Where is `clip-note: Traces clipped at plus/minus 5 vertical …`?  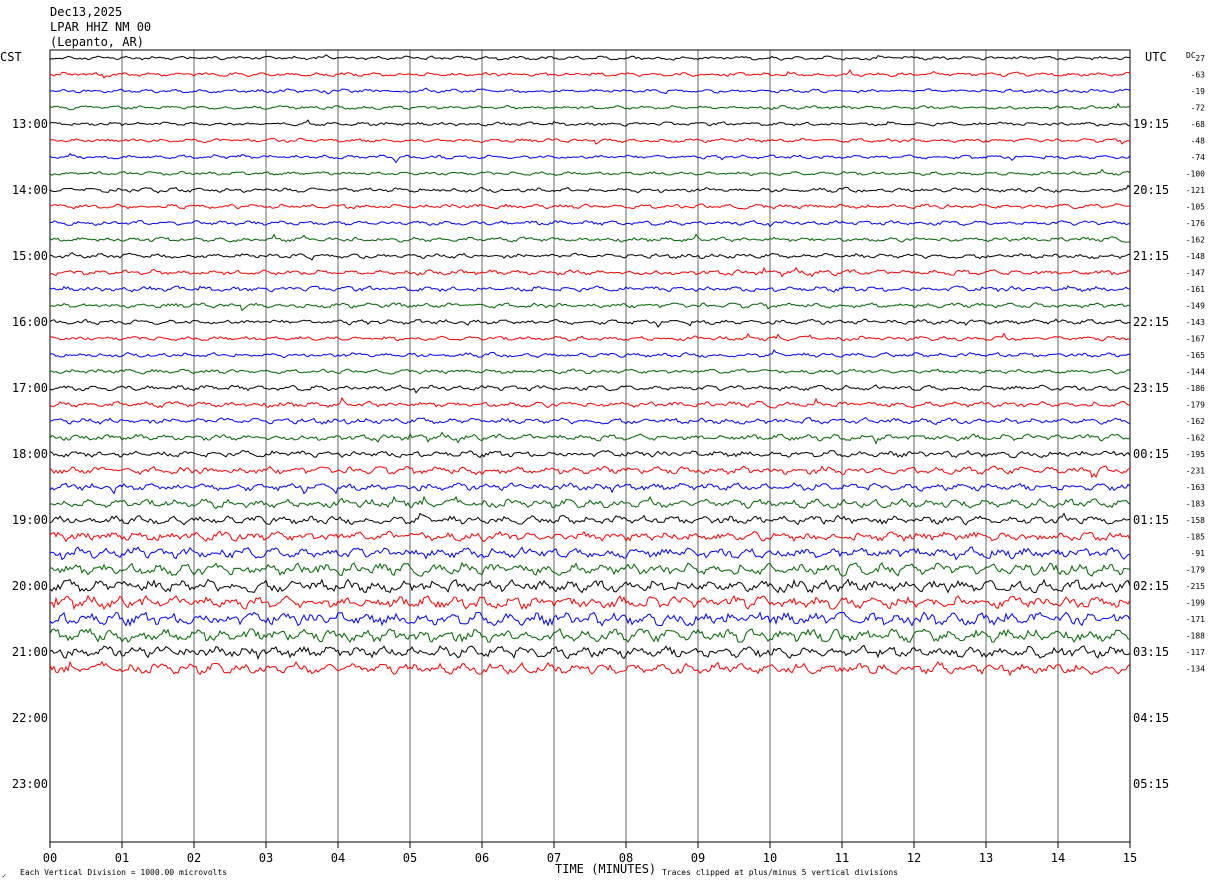
clip-note: Traces clipped at plus/minus 5 vertical … is located at coordinates (780, 872).